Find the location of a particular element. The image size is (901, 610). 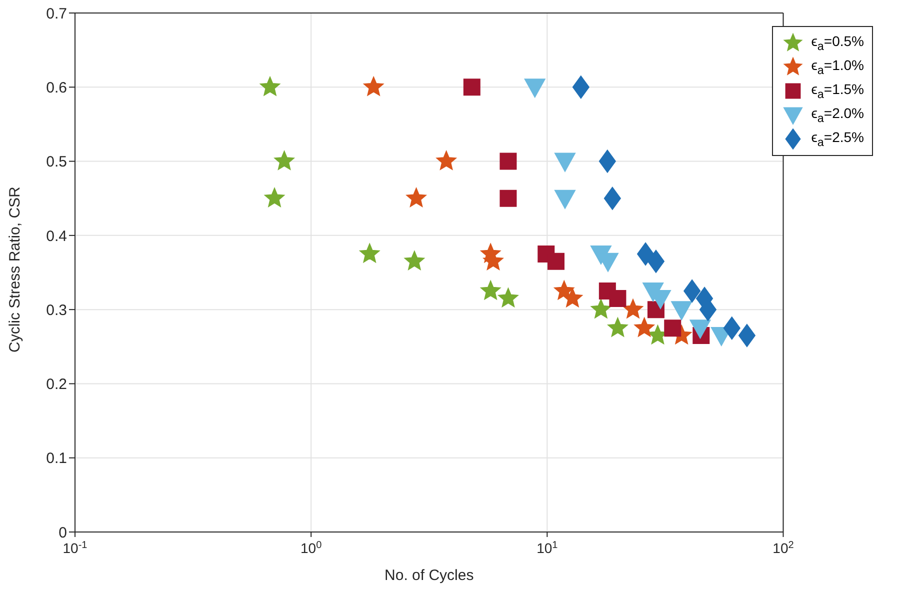

y-tick-label: 0.5 is located at coordinates (56, 162).